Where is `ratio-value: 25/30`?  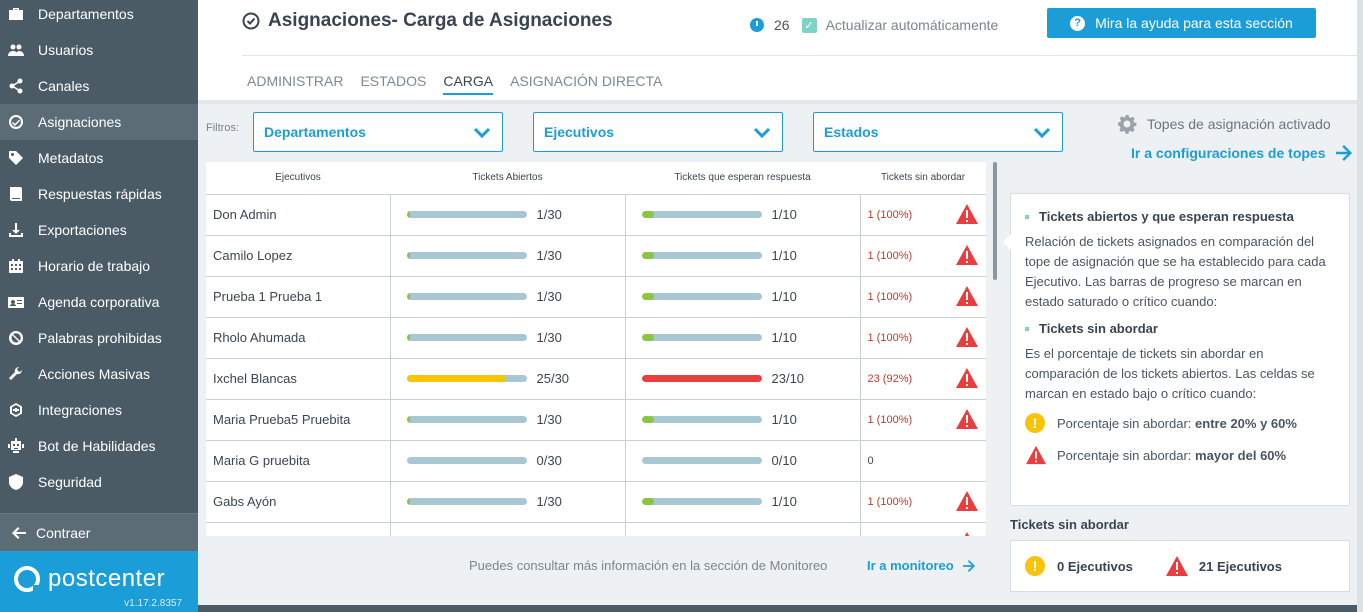 ratio-value: 25/30 is located at coordinates (553, 378).